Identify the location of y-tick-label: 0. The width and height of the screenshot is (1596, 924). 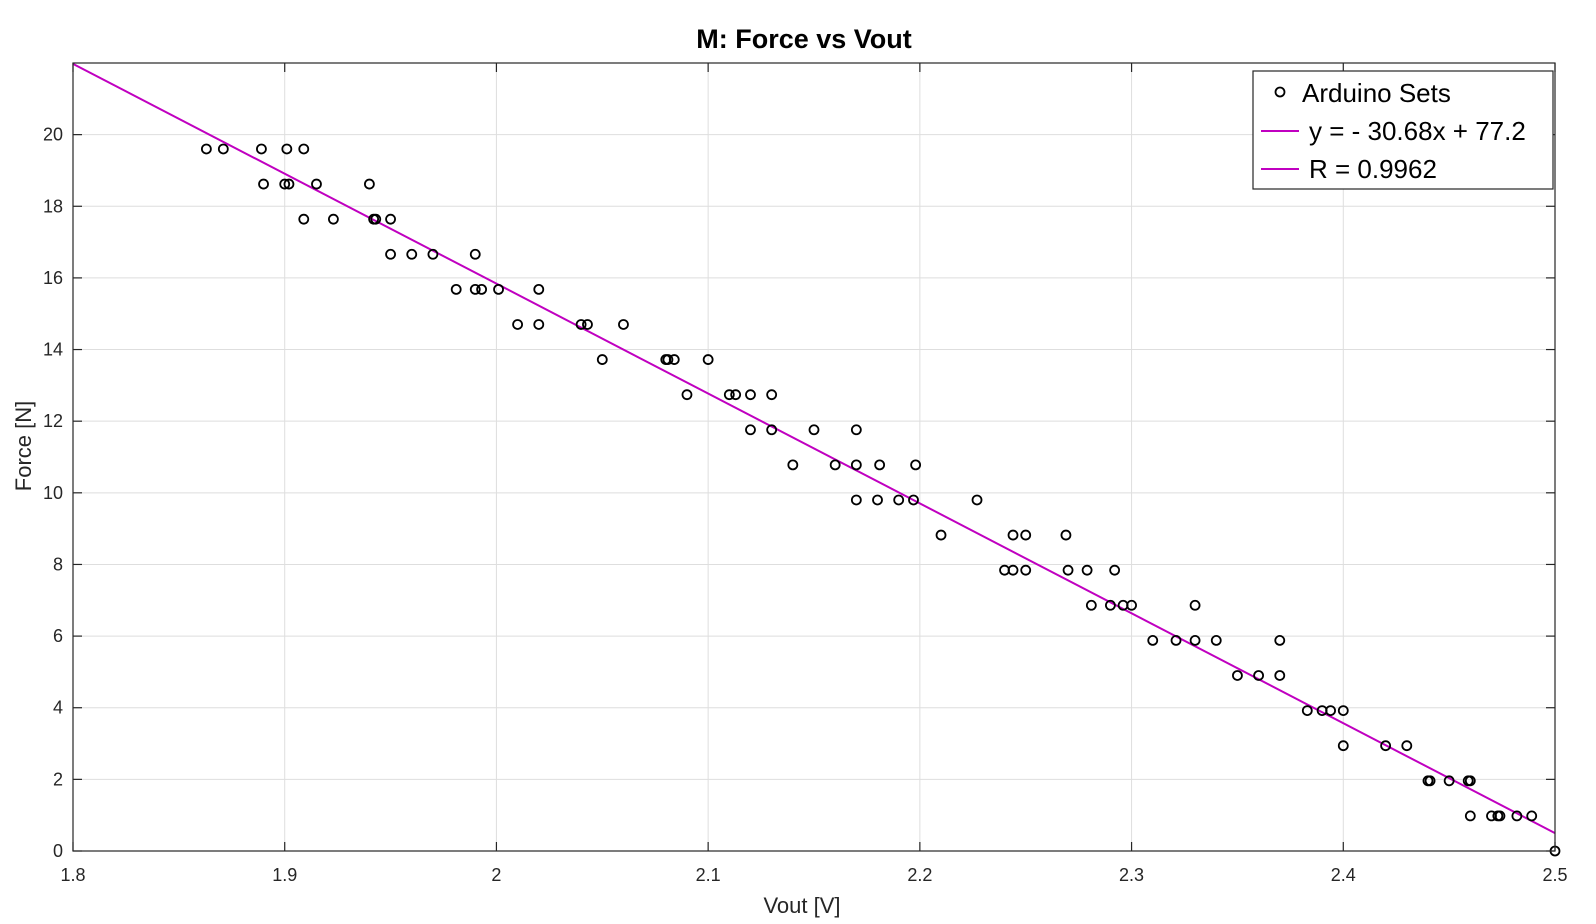
(58, 851).